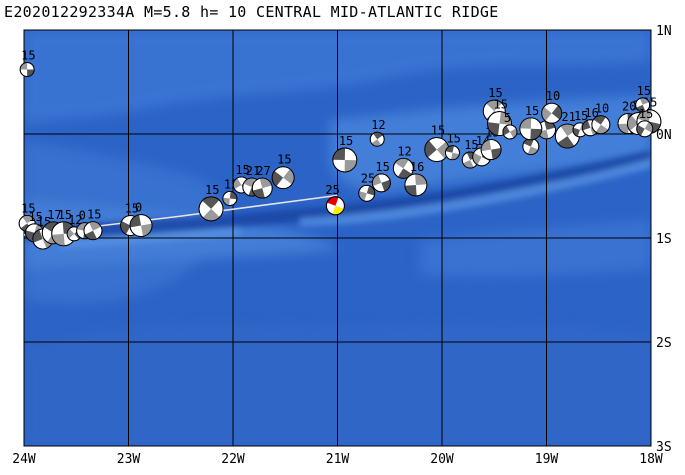  I want to click on bathymetry-trough, so click(475, 192).